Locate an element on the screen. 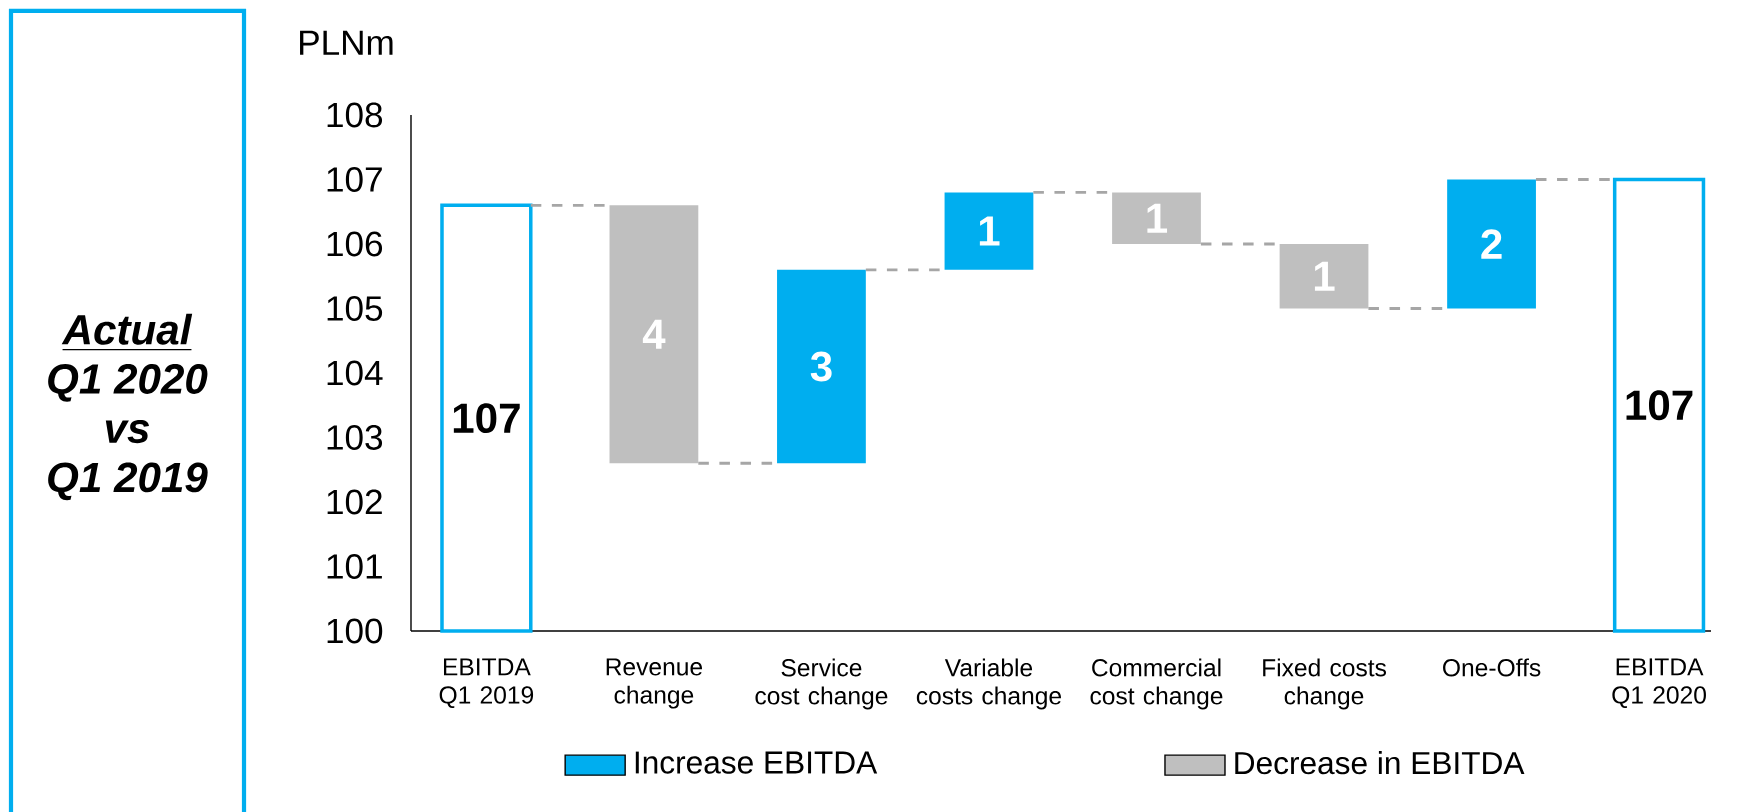  data-label: 4 is located at coordinates (654, 334).